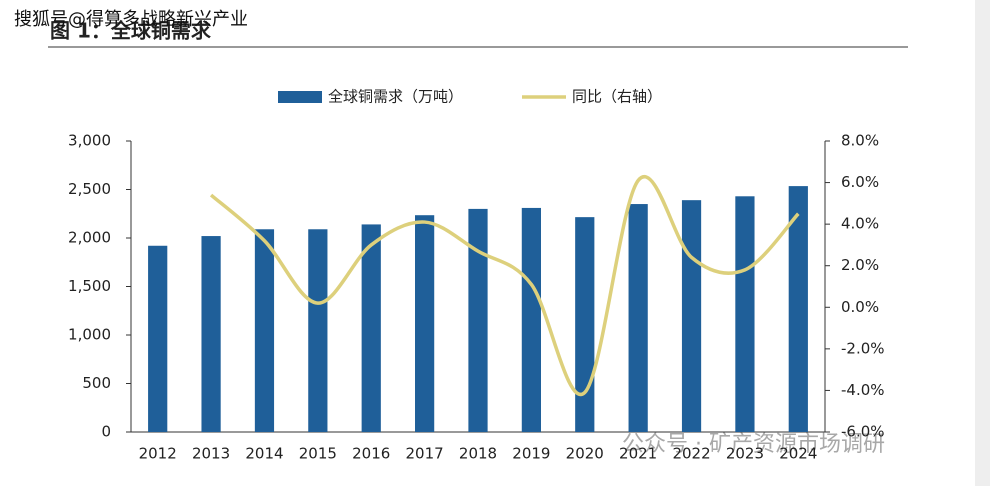 This screenshot has width=990, height=486. I want to click on x-tick-label: 2017, so click(425, 454).